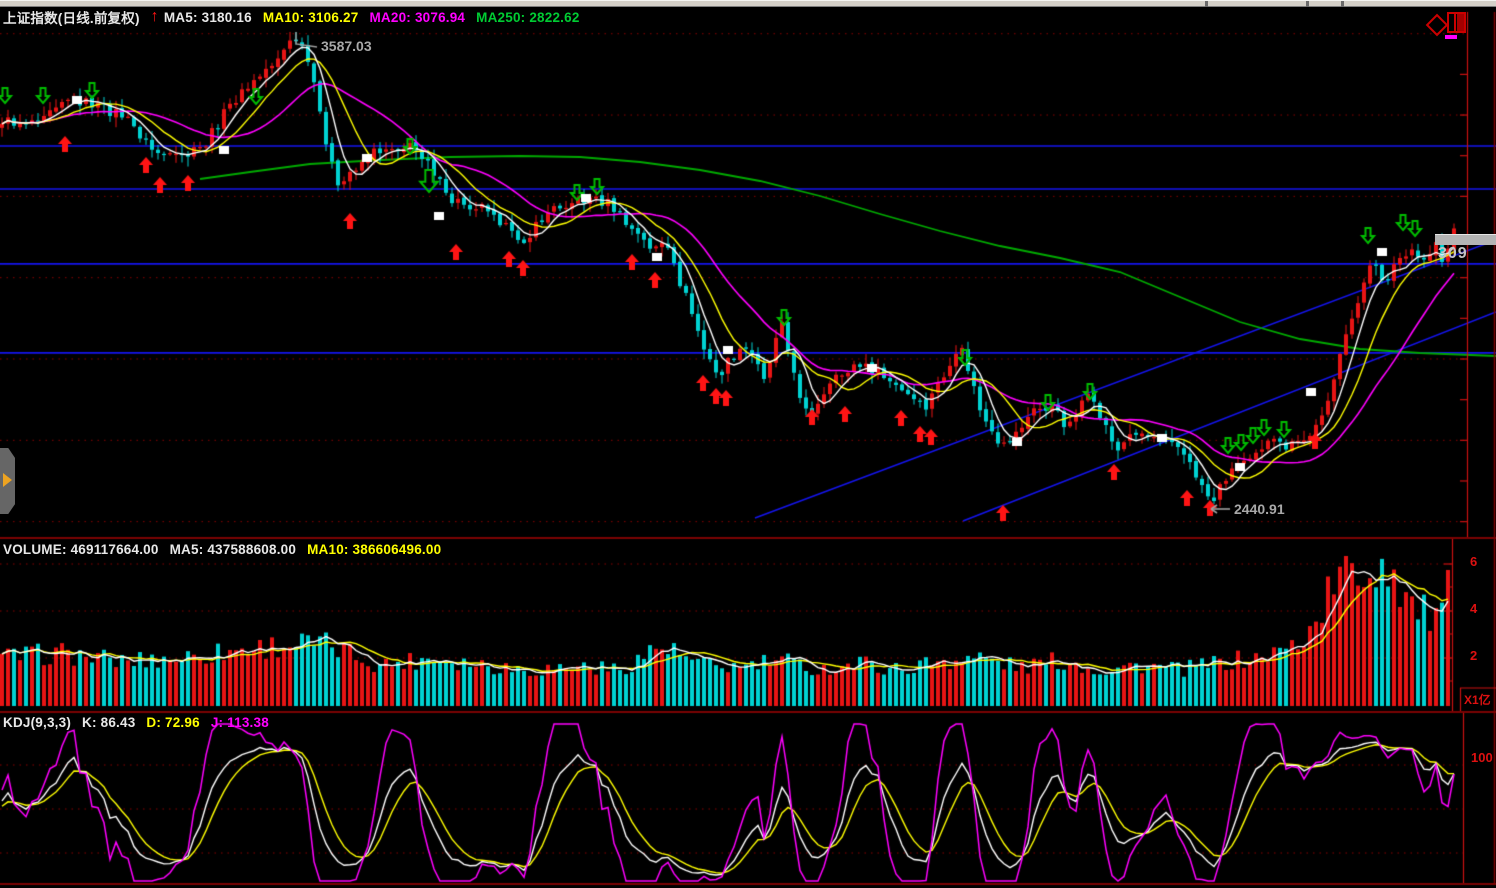 The image size is (1496, 888). I want to click on current-price-label: 309, so click(1453, 253).